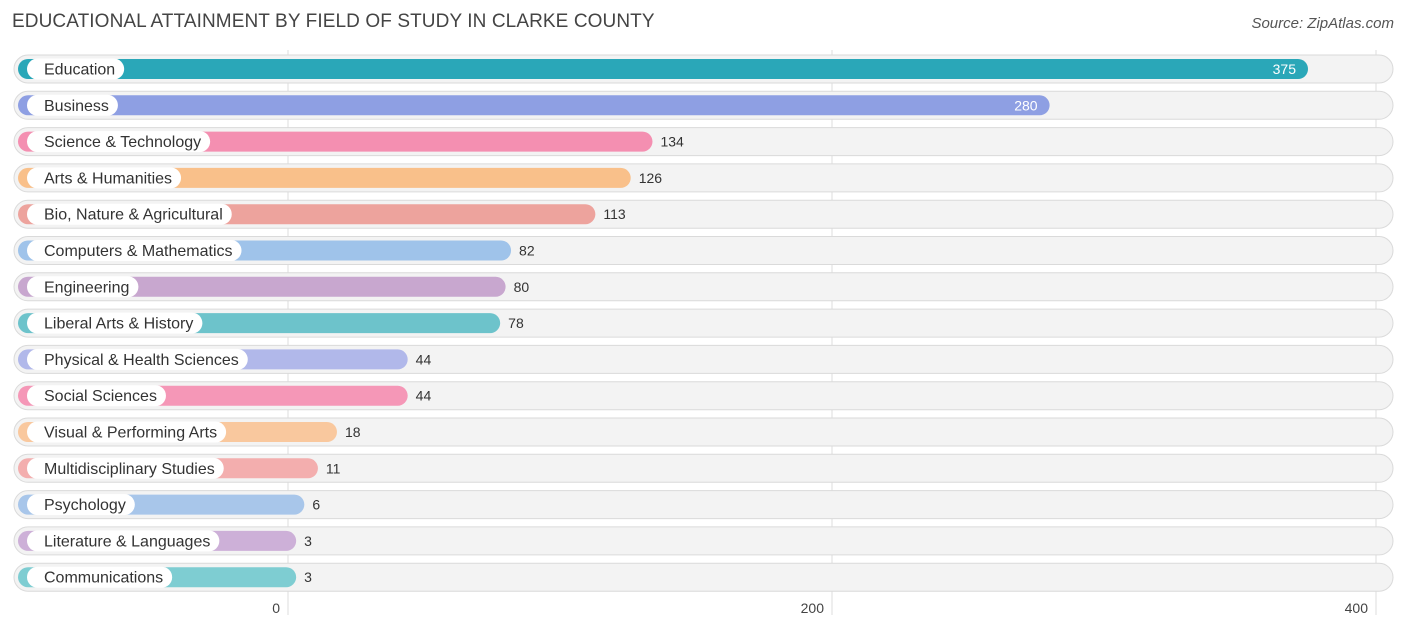  What do you see at coordinates (118, 324) in the screenshot?
I see `category-label: Liberal Arts & History` at bounding box center [118, 324].